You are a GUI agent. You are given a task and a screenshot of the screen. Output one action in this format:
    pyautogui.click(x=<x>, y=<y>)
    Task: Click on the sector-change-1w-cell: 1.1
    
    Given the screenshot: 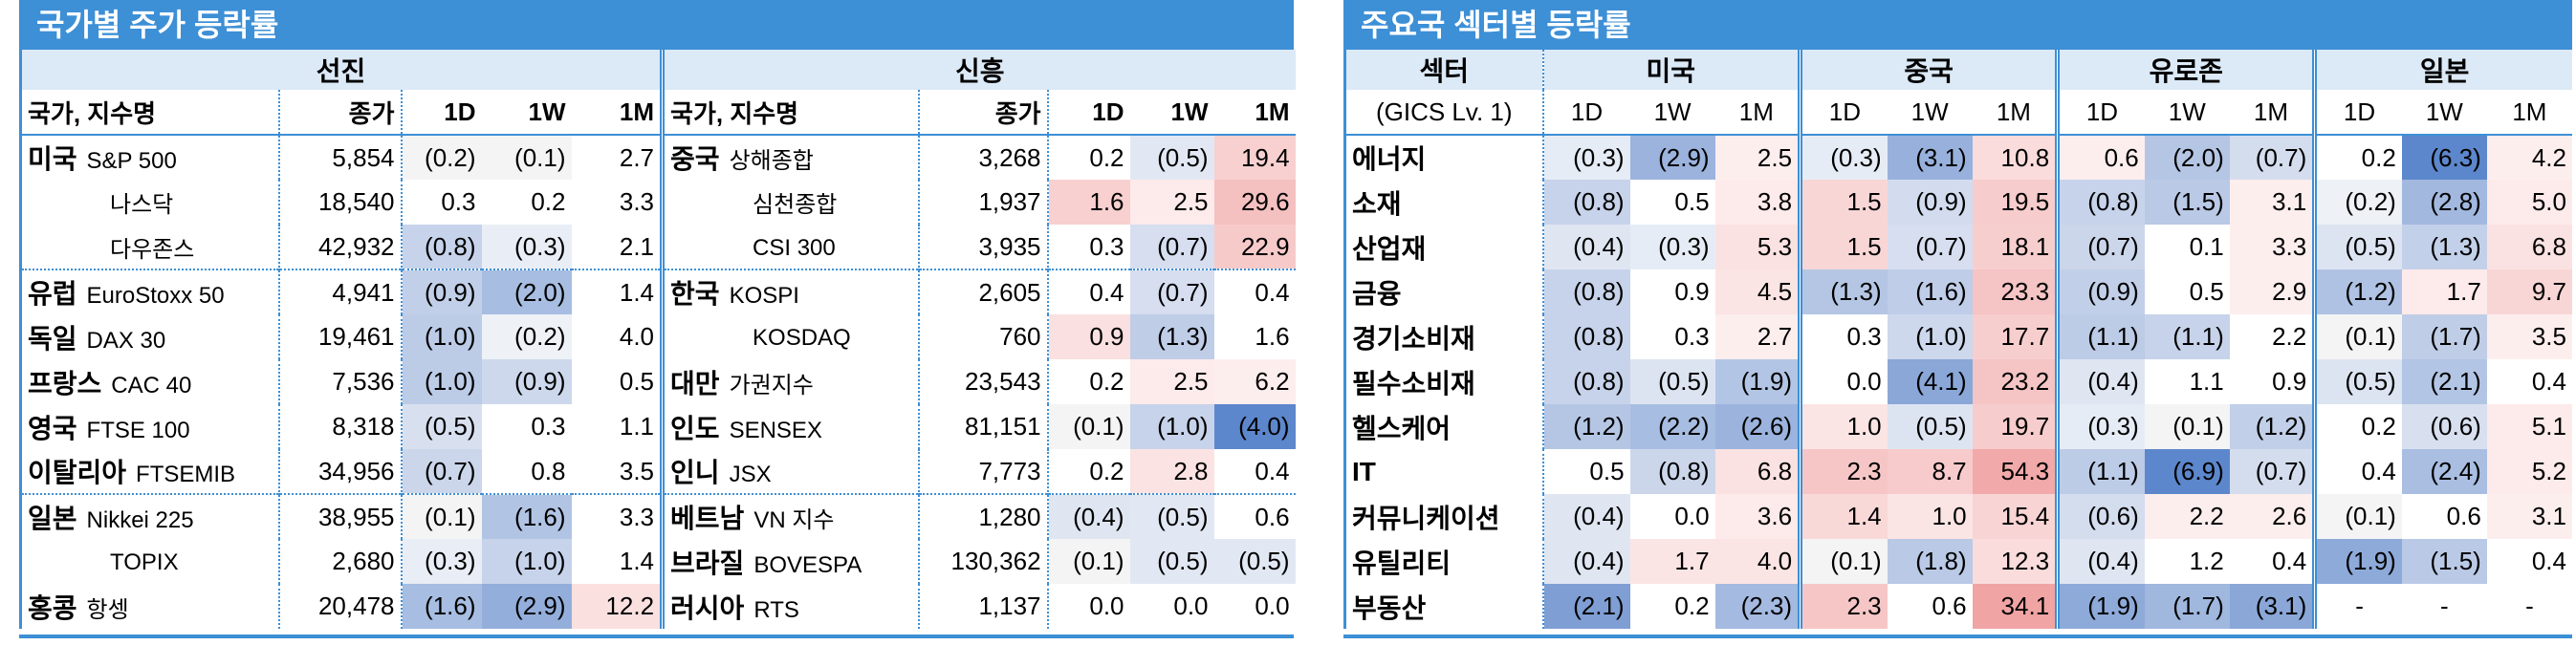 What is the action you would take?
    pyautogui.click(x=2187, y=381)
    